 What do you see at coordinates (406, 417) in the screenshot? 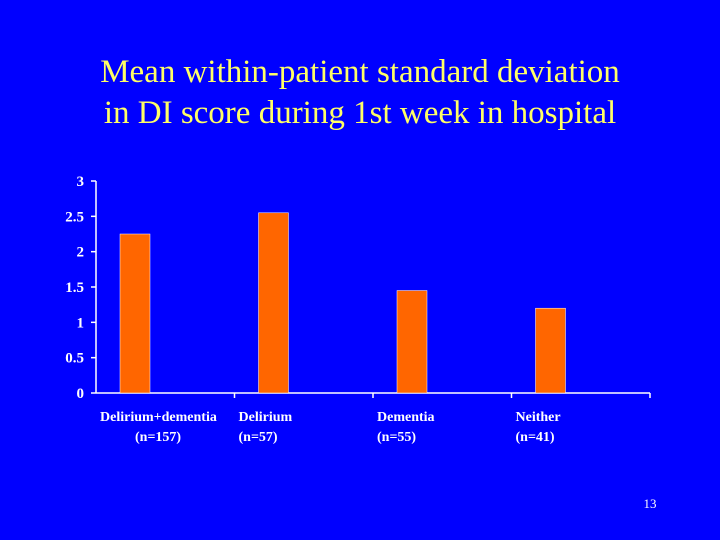
I see `x-category-label: Dementia` at bounding box center [406, 417].